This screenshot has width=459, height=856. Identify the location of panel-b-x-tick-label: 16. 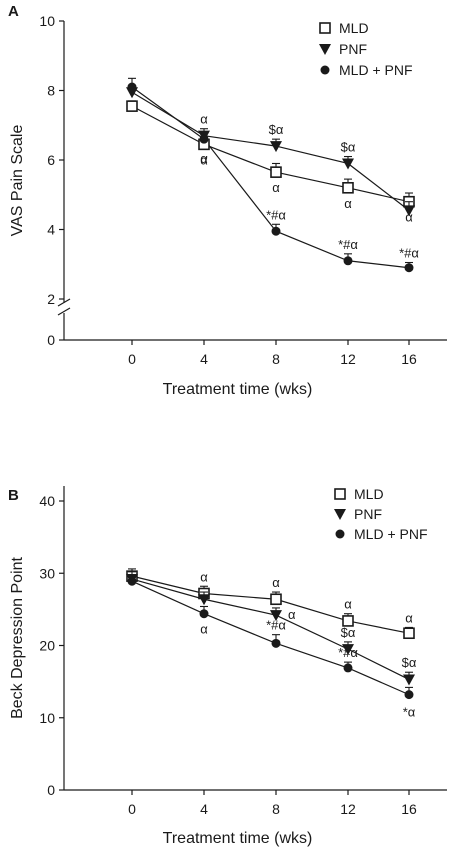
(409, 809).